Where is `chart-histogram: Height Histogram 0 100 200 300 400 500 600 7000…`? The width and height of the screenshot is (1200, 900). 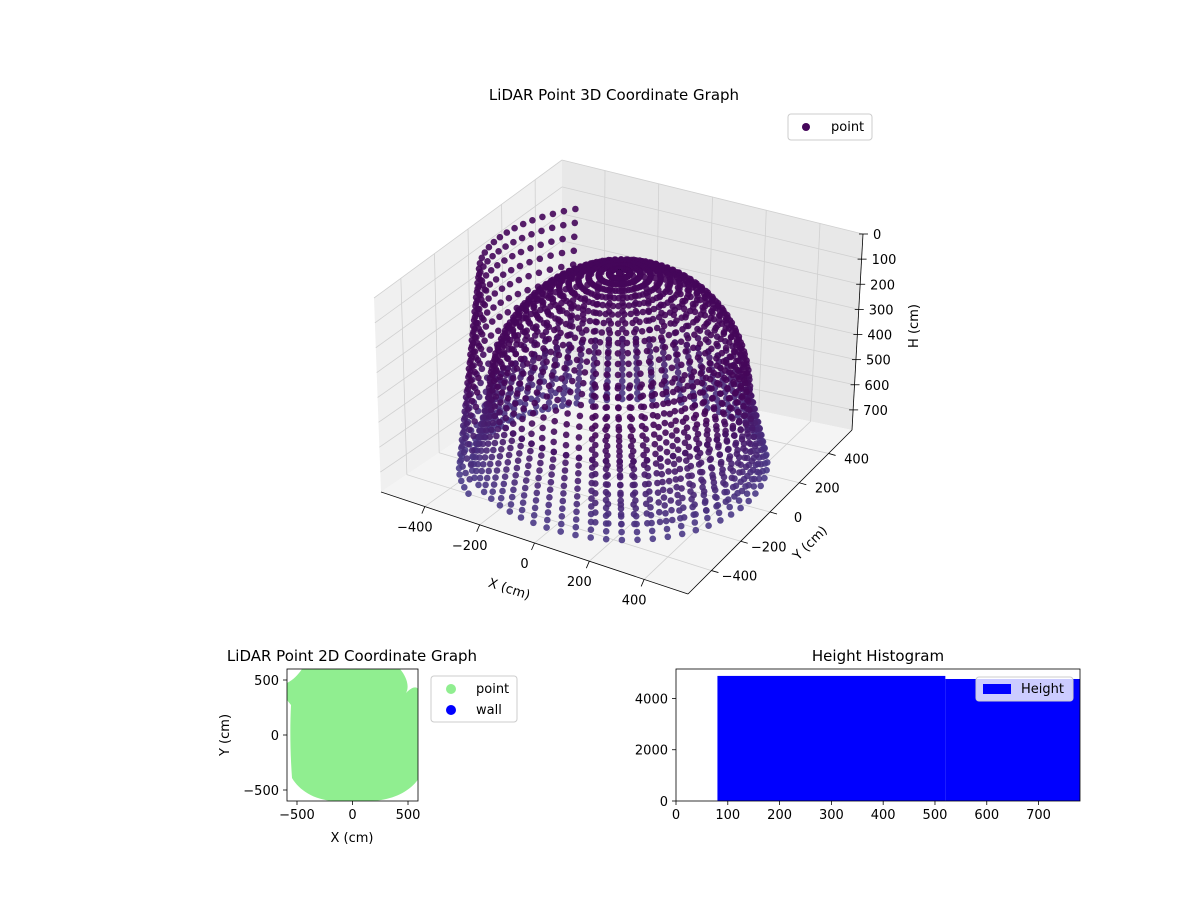
chart-histogram: Height Histogram 0 100 200 300 400 500 600 7000… is located at coordinates (858, 735).